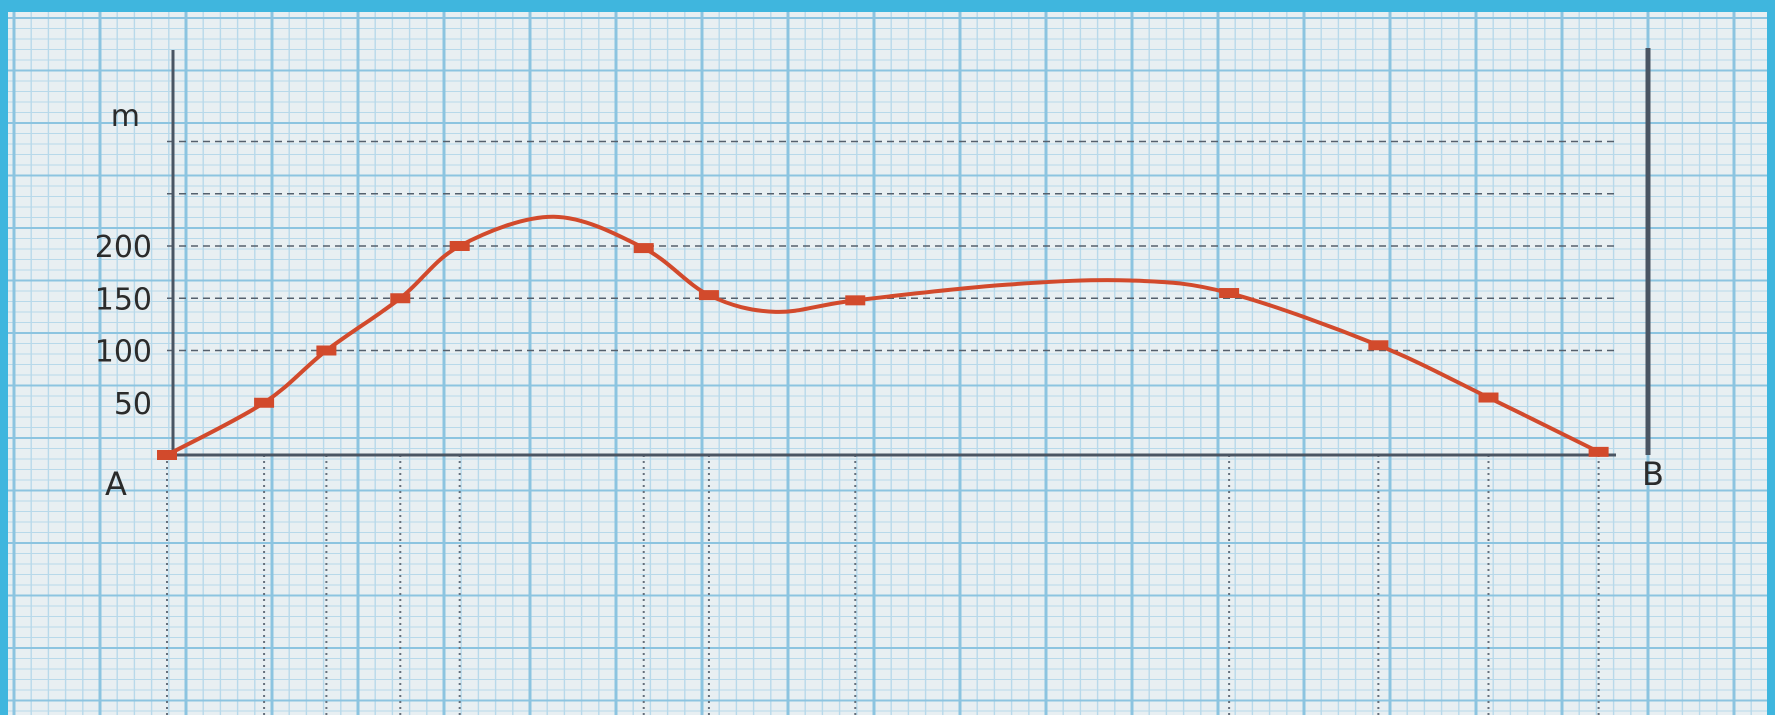 The height and width of the screenshot is (715, 1775). Describe the element at coordinates (1653, 474) in the screenshot. I see `end-point-label: B` at that location.